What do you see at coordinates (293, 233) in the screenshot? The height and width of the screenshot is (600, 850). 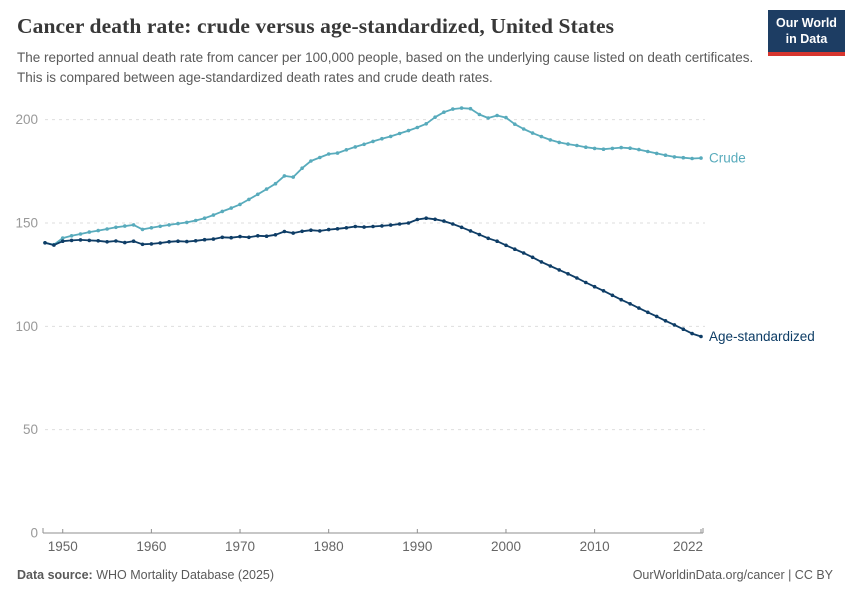 I see `series-point-age-standardized-1976` at bounding box center [293, 233].